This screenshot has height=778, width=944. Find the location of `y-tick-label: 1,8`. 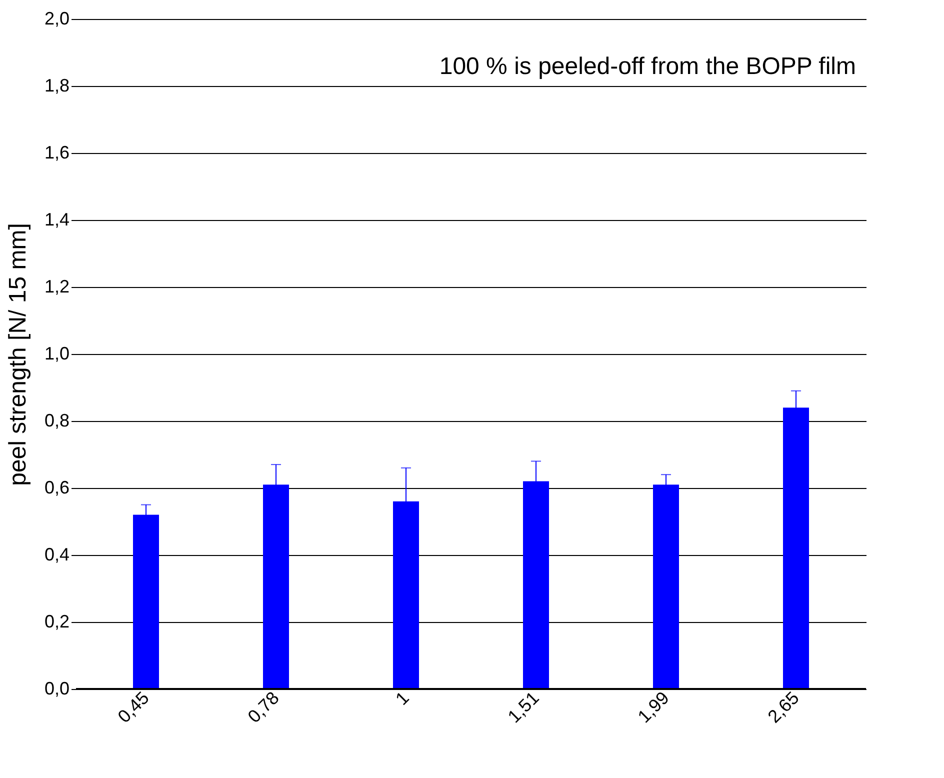

y-tick-label: 1,8 is located at coordinates (57, 86).